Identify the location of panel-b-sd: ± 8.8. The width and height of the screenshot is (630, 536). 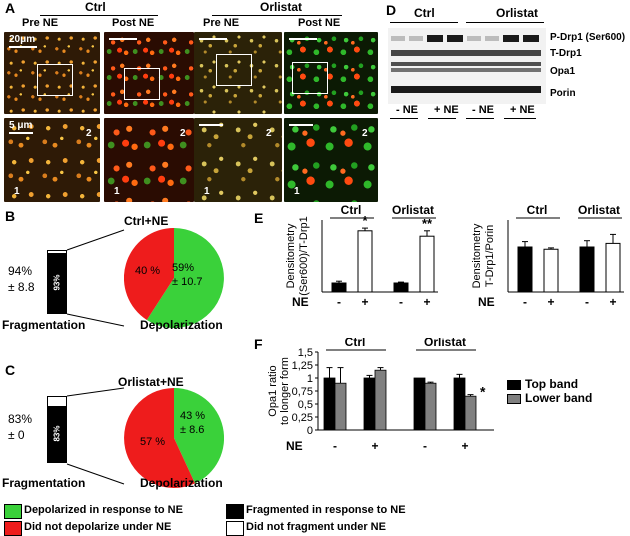
(21, 287).